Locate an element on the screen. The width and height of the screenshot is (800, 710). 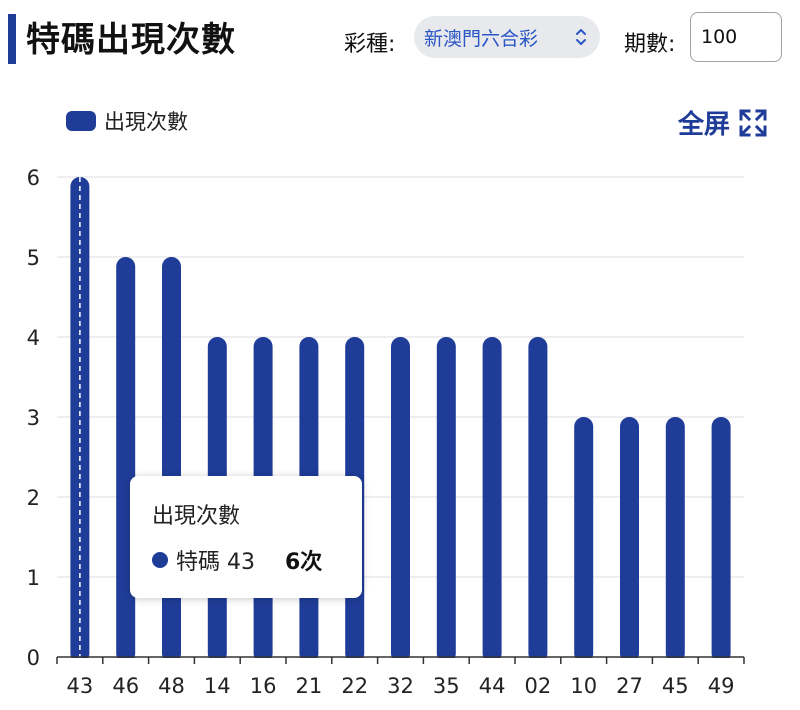
y-axis-labels: 0 1 2 3 4 5 6 is located at coordinates (33, 418).